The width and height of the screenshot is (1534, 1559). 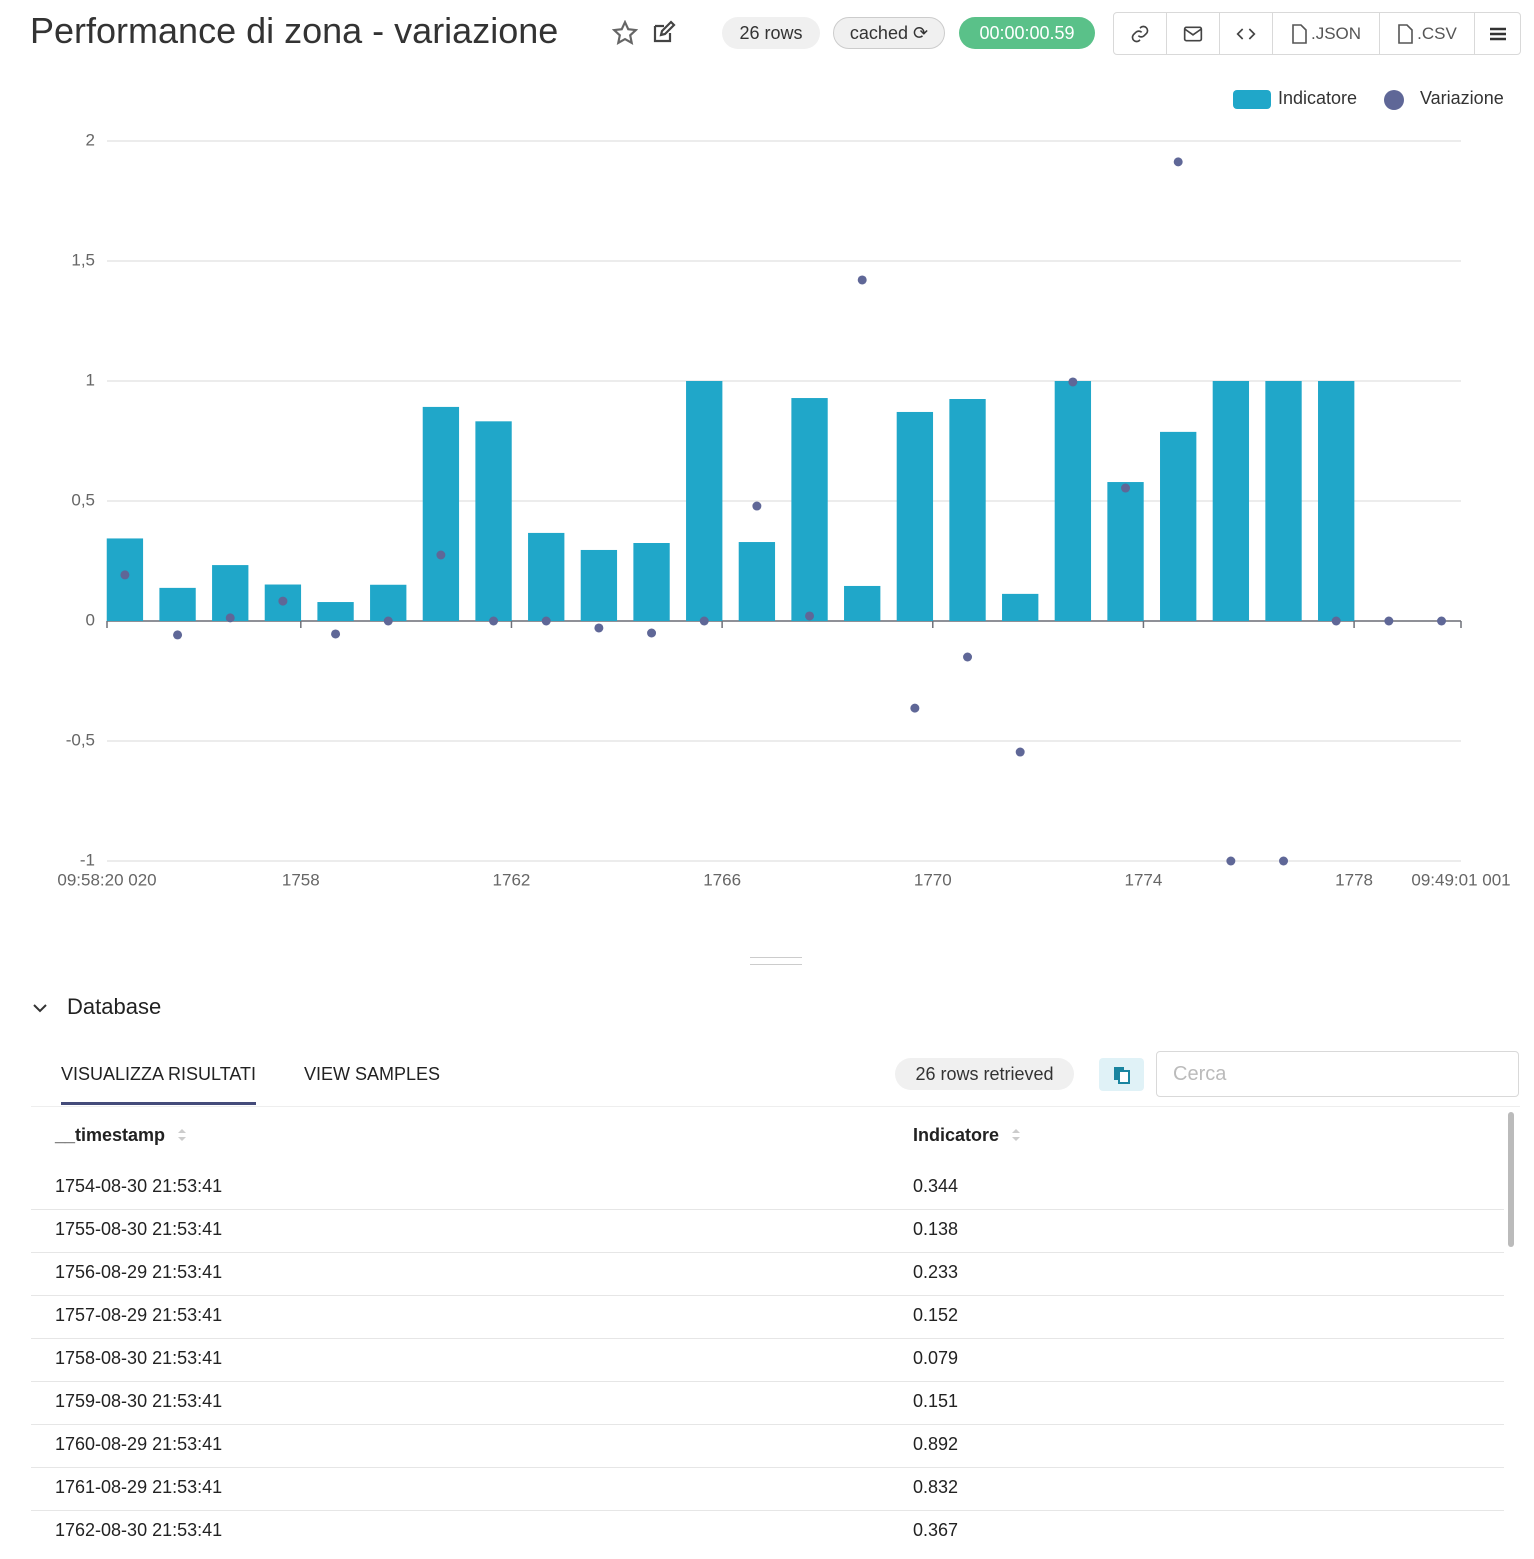 What do you see at coordinates (139, 1444) in the screenshot?
I see `table-cell: 1760-08-29 21:53:41` at bounding box center [139, 1444].